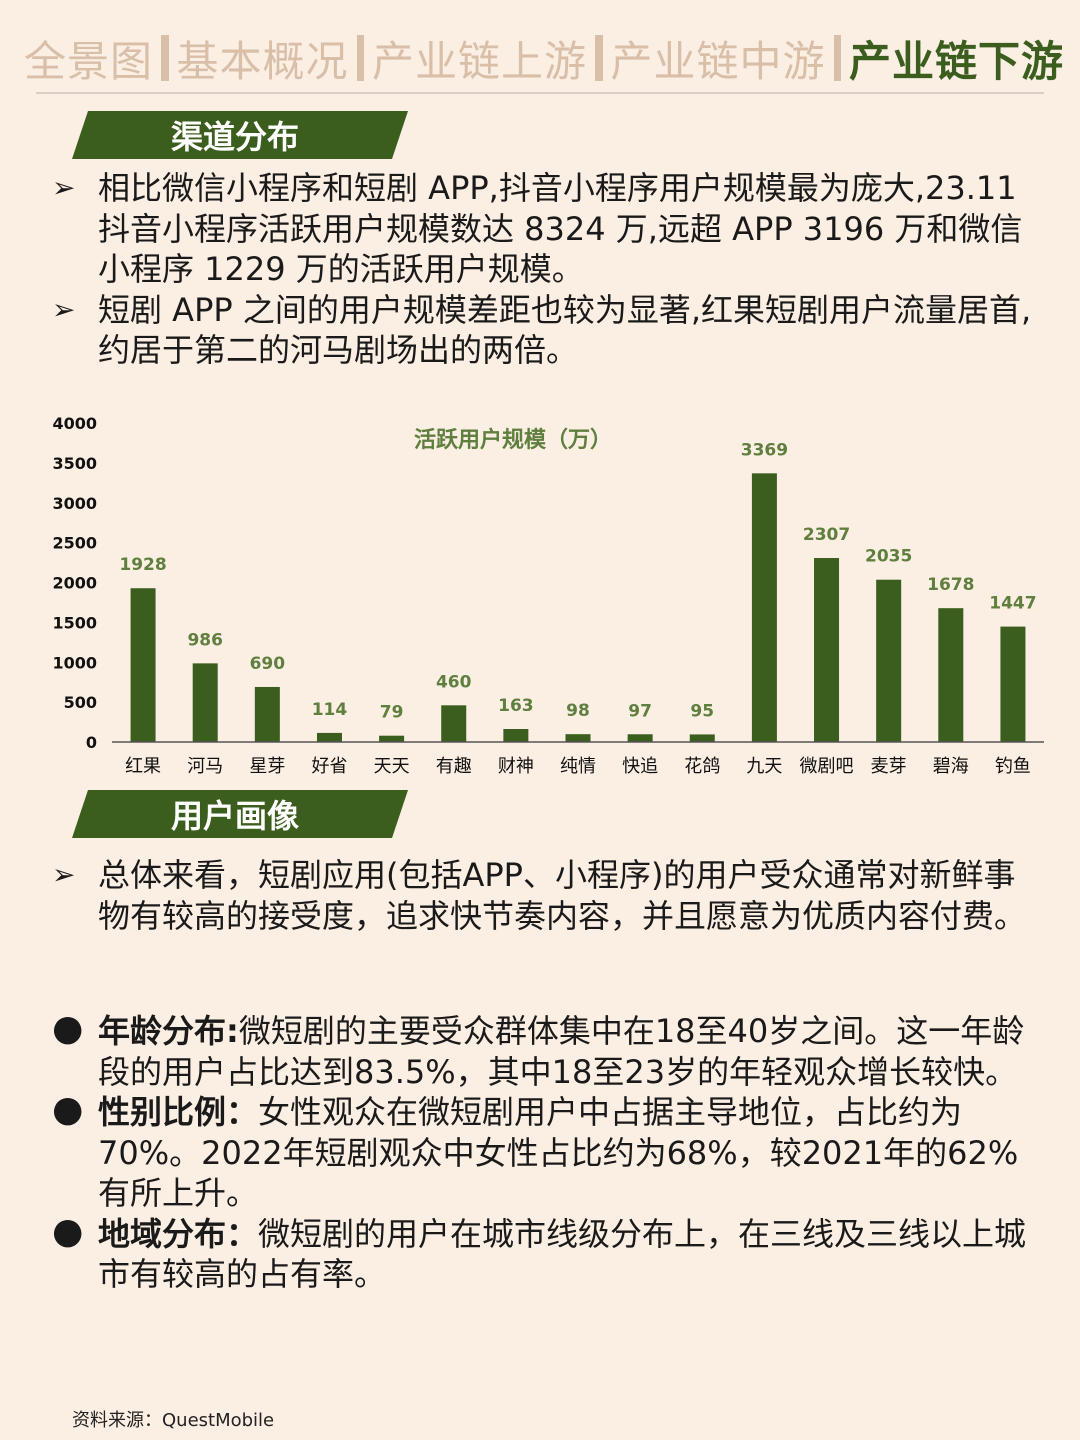 Image resolution: width=1080 pixels, height=1440 pixels. Describe the element at coordinates (392, 713) in the screenshot. I see `bar-value-label: 79` at that location.